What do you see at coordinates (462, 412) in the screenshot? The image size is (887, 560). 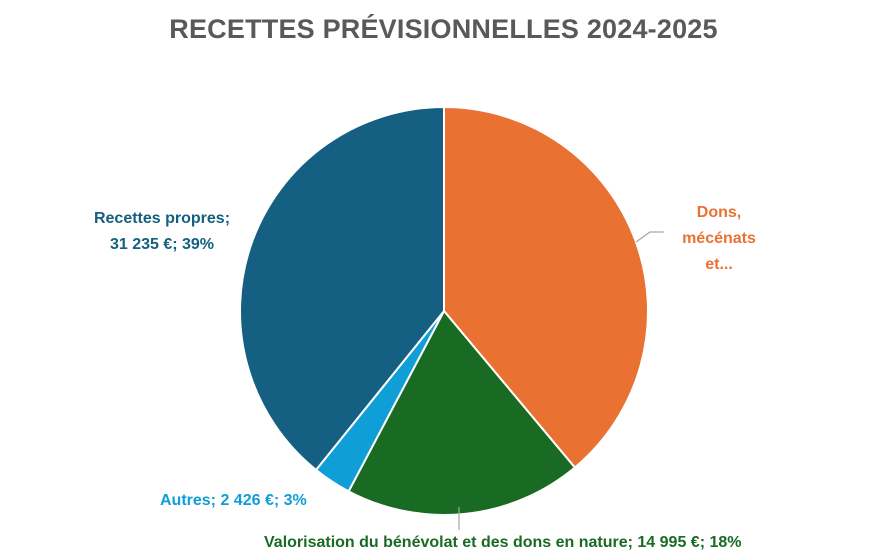 I see `slice-valorisation` at bounding box center [462, 412].